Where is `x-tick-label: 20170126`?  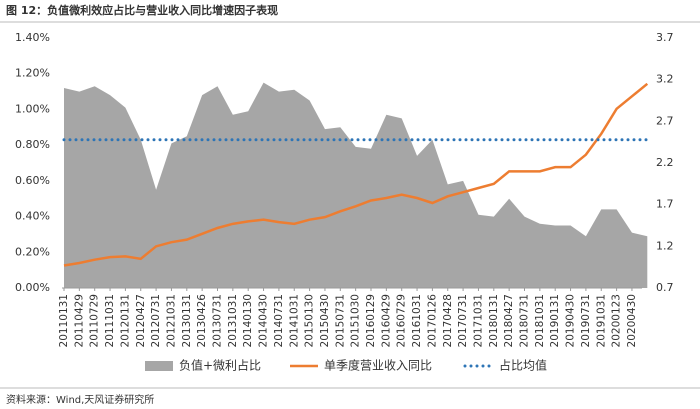
x-tick-label: 20170126 is located at coordinates (432, 321).